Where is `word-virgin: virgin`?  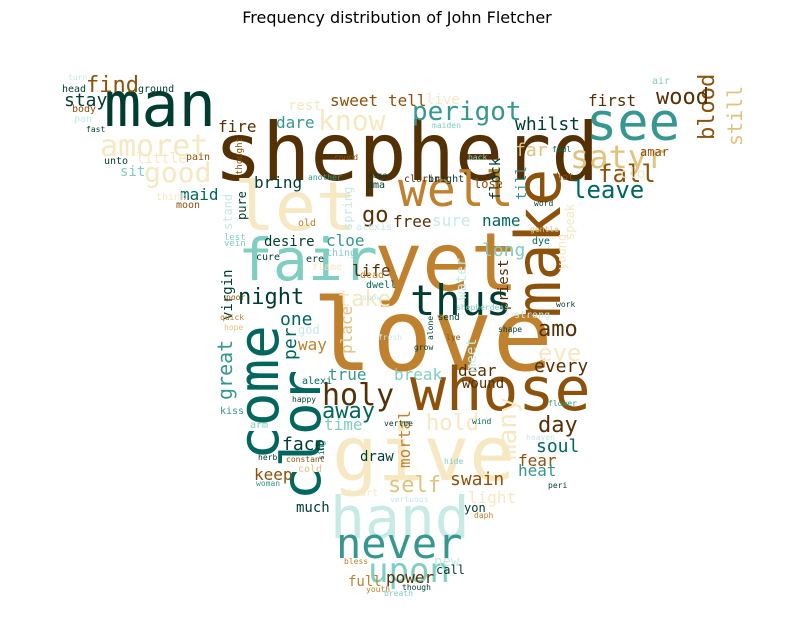 word-virgin: virgin is located at coordinates (228, 294).